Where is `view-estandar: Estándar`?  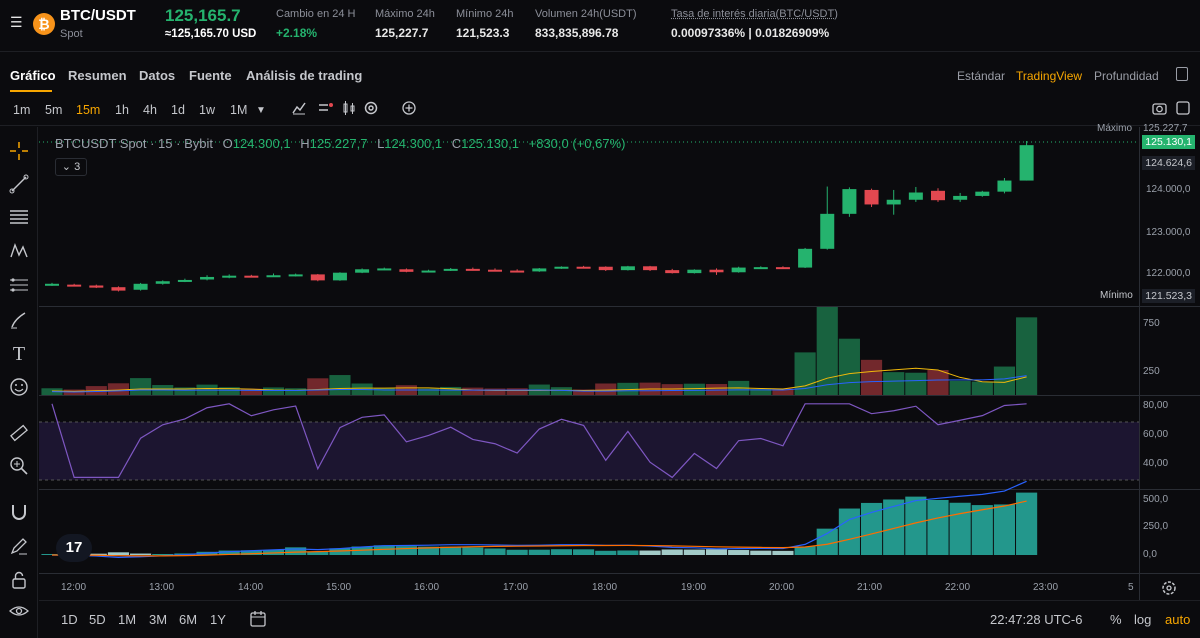
view-estandar: Estándar is located at coordinates (981, 76).